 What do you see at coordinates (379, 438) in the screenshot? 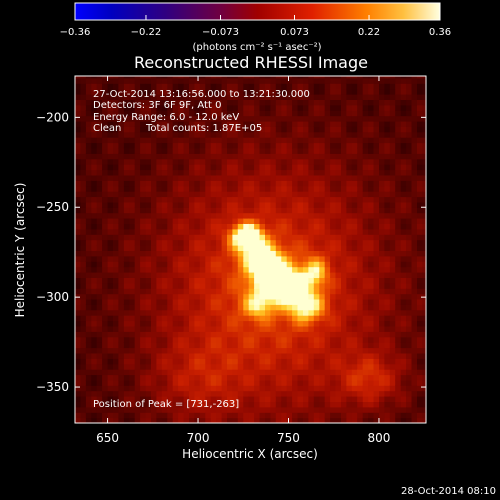
I see `x-tick-label: 800` at bounding box center [379, 438].